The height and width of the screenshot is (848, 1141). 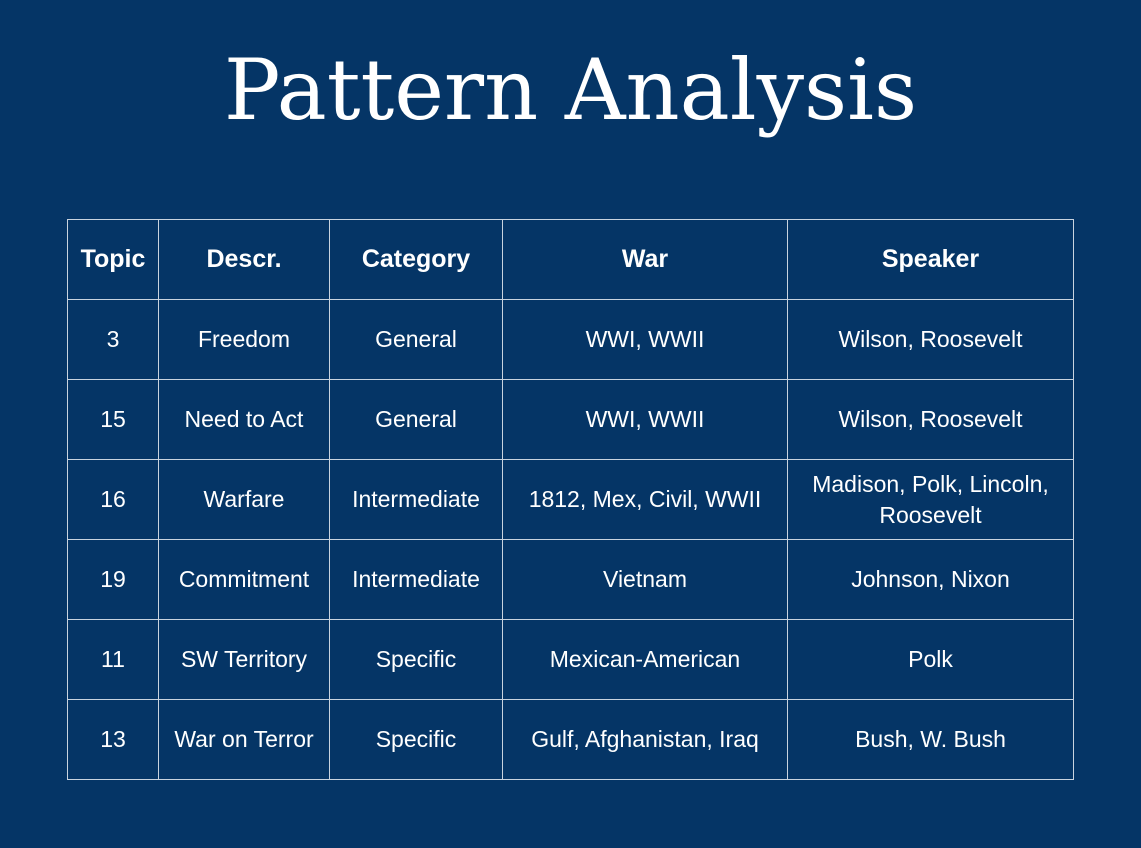 I want to click on cell-descr: Commitment, so click(x=244, y=579).